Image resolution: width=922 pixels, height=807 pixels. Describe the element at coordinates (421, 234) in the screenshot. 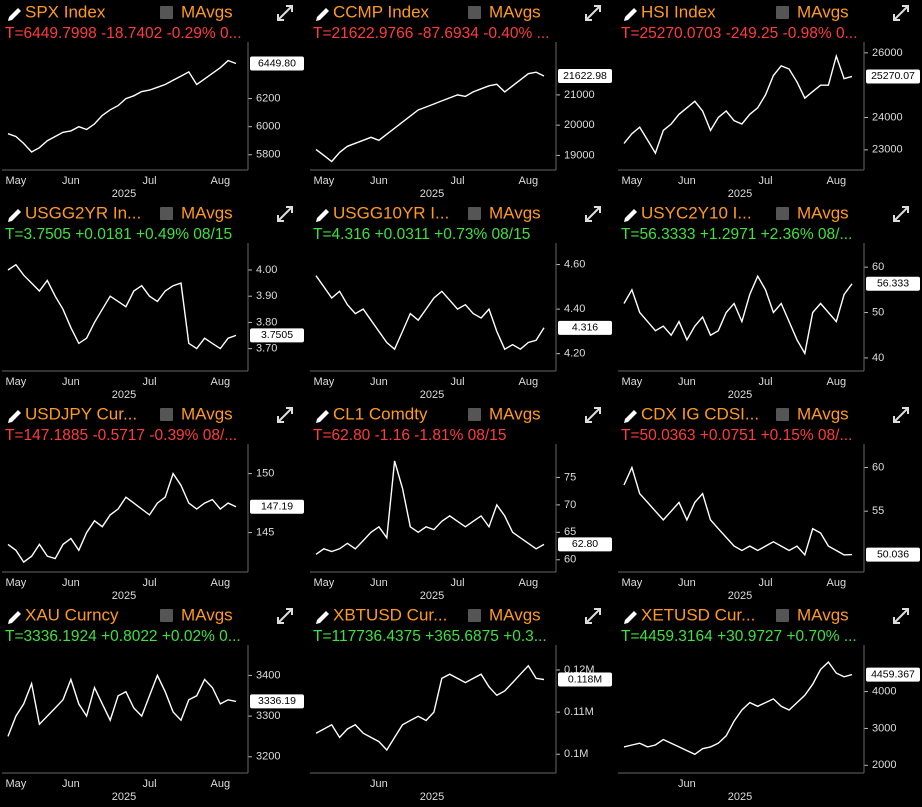

I see `quote-line: T=4.316 +0.0311 +0.73% 08/15` at that location.